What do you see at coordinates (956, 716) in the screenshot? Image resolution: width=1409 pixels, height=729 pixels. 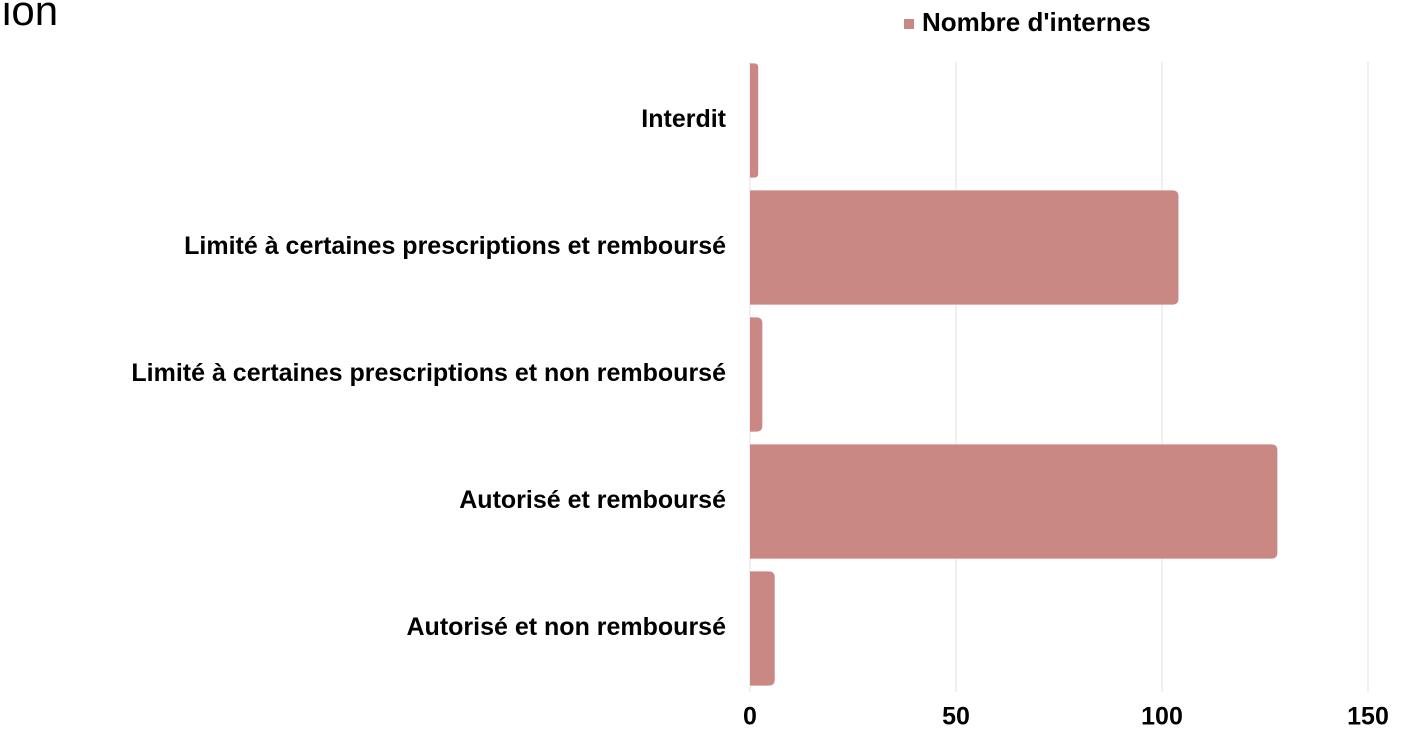 I see `x-tick-label: 50` at bounding box center [956, 716].